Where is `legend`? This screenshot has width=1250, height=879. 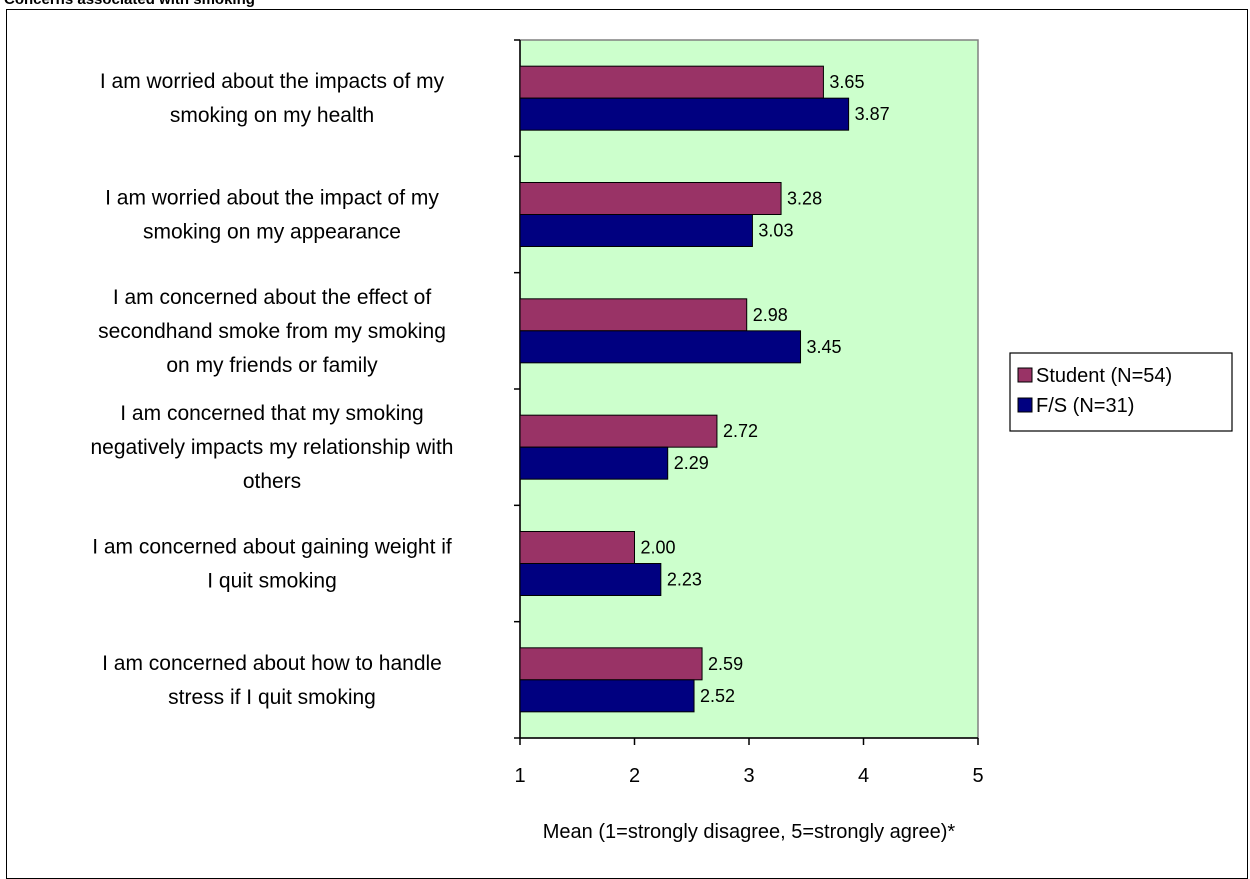 legend is located at coordinates (1121, 392).